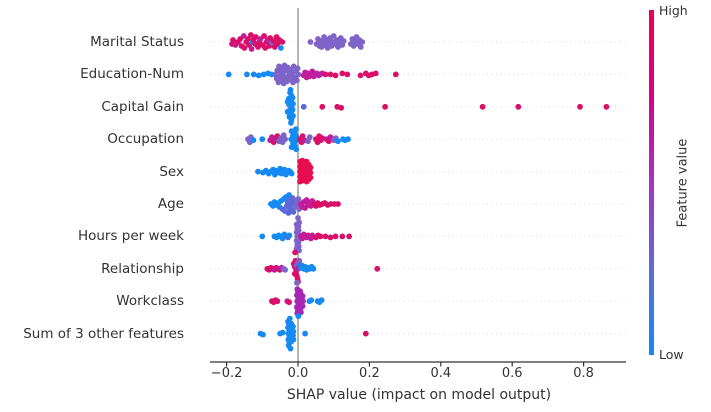 This screenshot has height=412, width=711. I want to click on xtick-0-6: 0.6, so click(512, 373).